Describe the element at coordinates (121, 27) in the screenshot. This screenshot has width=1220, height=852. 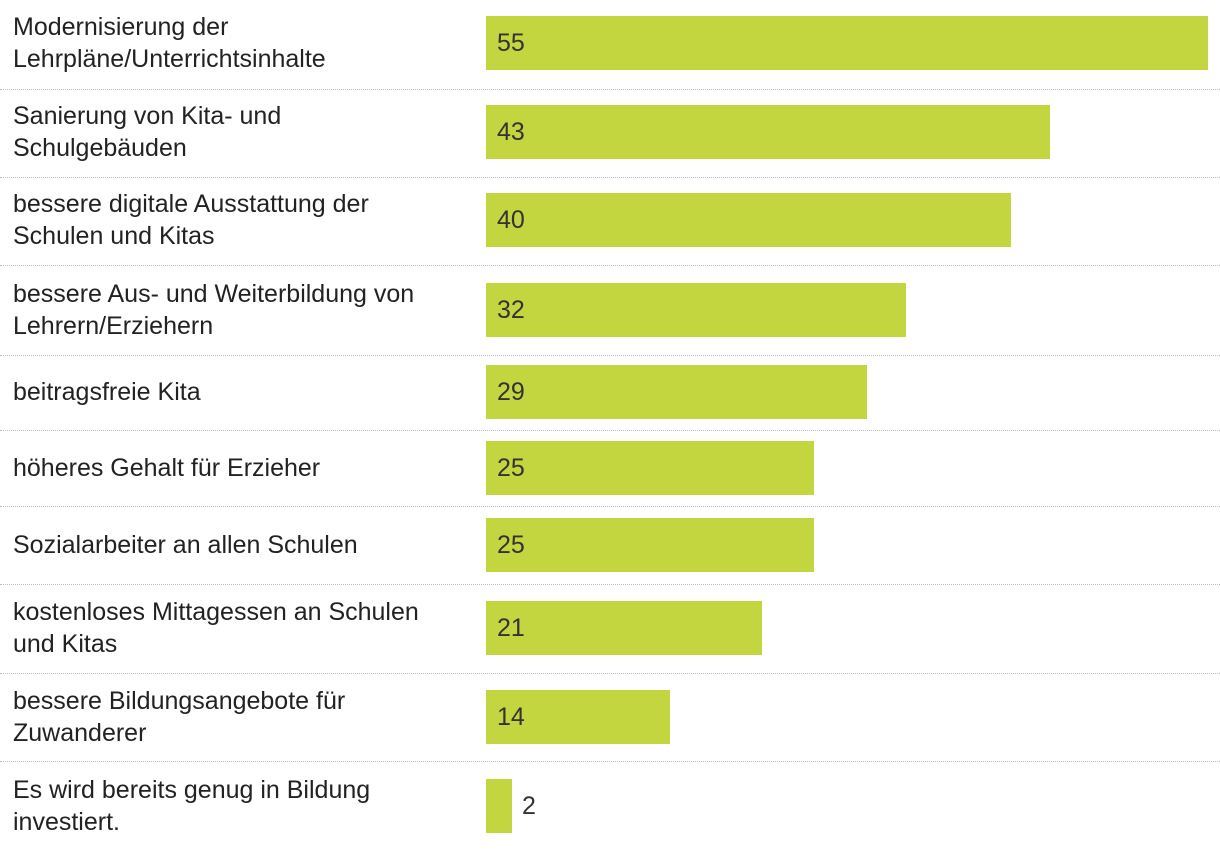
I see `category-label-line: Modernisierung der` at that location.